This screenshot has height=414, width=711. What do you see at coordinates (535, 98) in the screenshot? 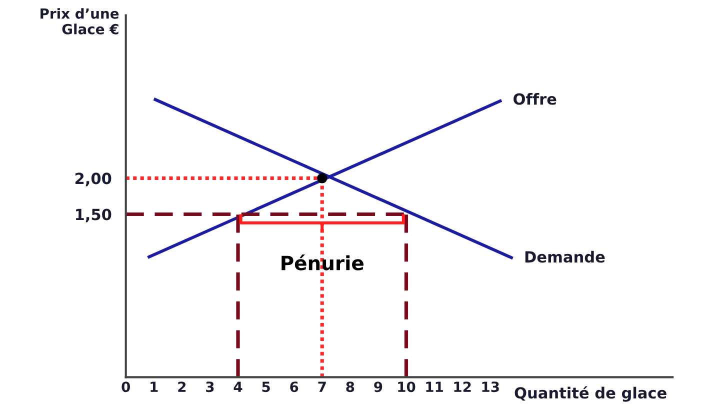
I see `series-label: Offre` at bounding box center [535, 98].